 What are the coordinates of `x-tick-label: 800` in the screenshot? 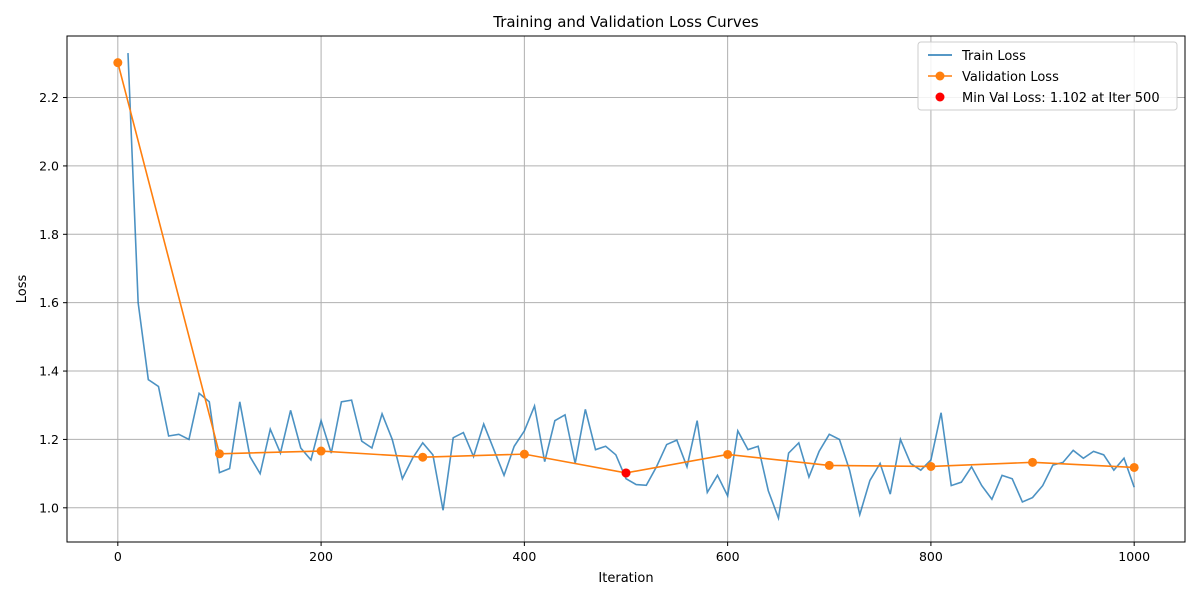 It's located at (931, 556).